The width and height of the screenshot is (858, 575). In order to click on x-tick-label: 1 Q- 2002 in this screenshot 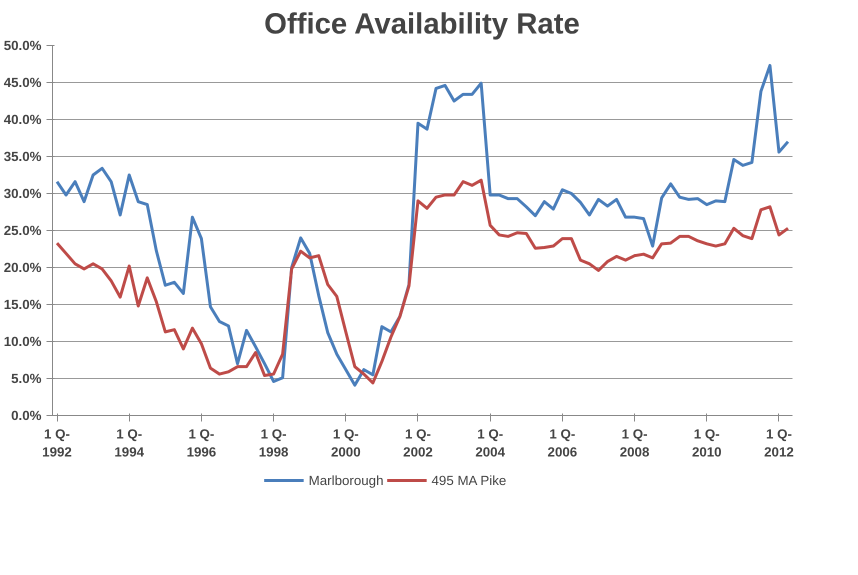, I will do `click(418, 443)`.